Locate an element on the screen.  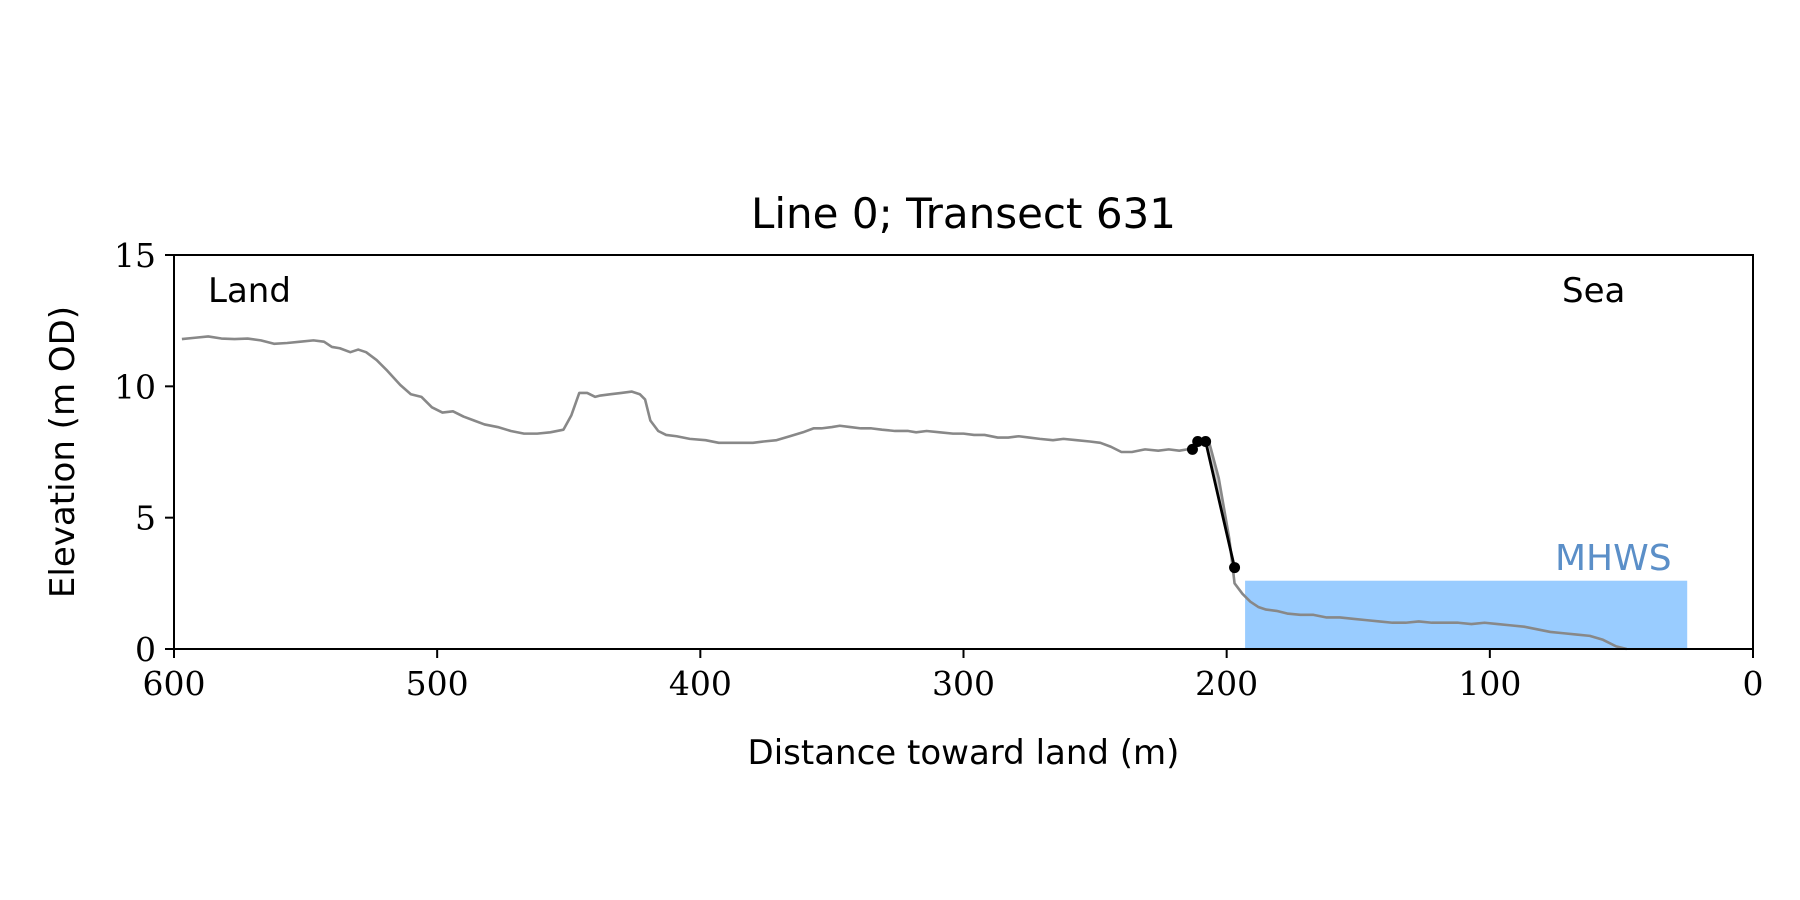
cliff-fill-layer is located at coordinates (1213, 511).